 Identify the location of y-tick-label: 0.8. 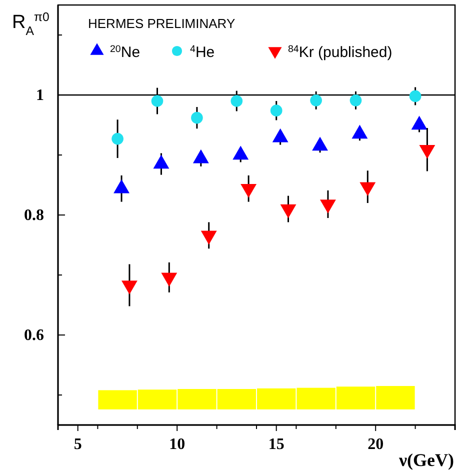
(34, 215).